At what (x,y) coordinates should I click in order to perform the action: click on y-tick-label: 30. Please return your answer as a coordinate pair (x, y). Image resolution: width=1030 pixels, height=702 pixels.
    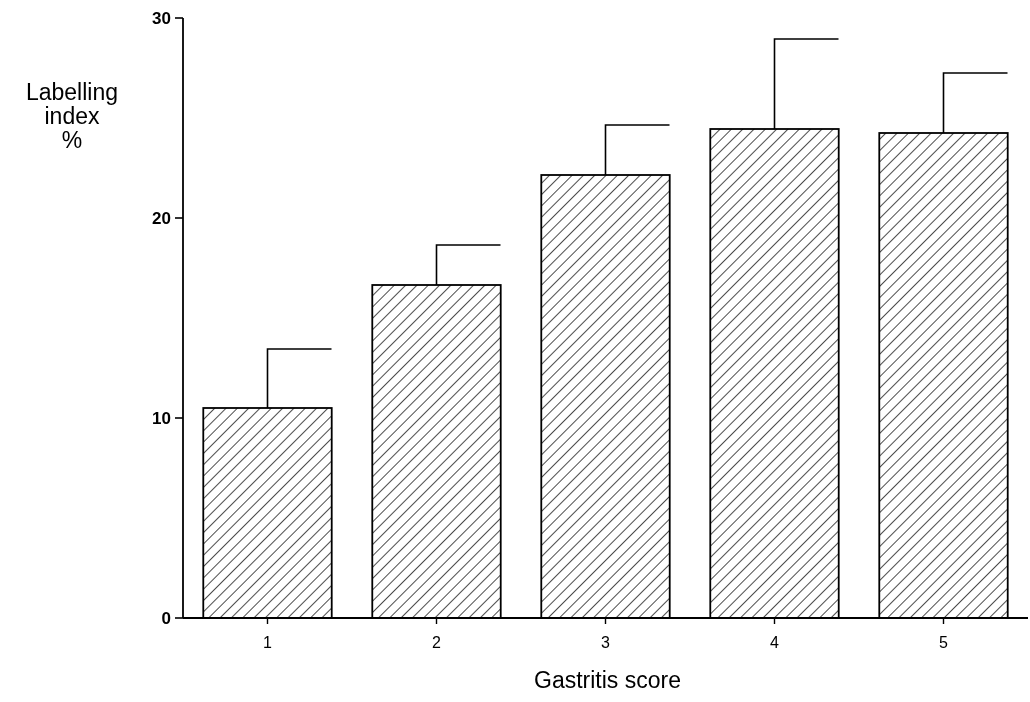
    Looking at the image, I should click on (161, 18).